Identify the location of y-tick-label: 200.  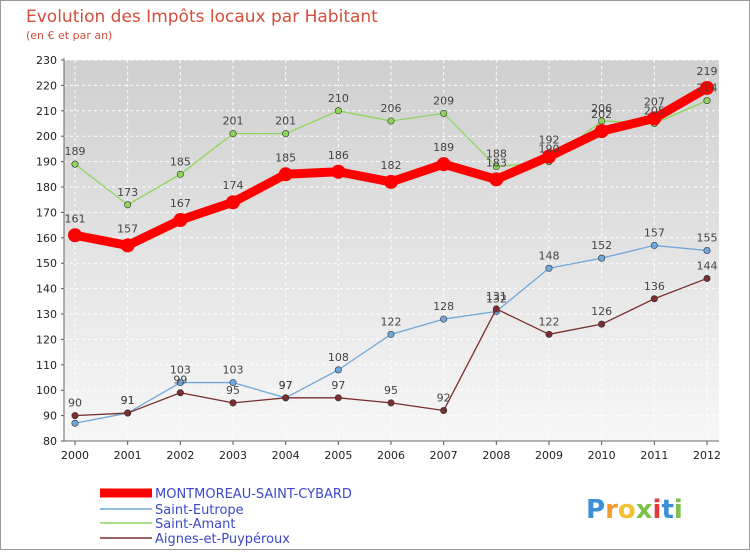
(46, 136).